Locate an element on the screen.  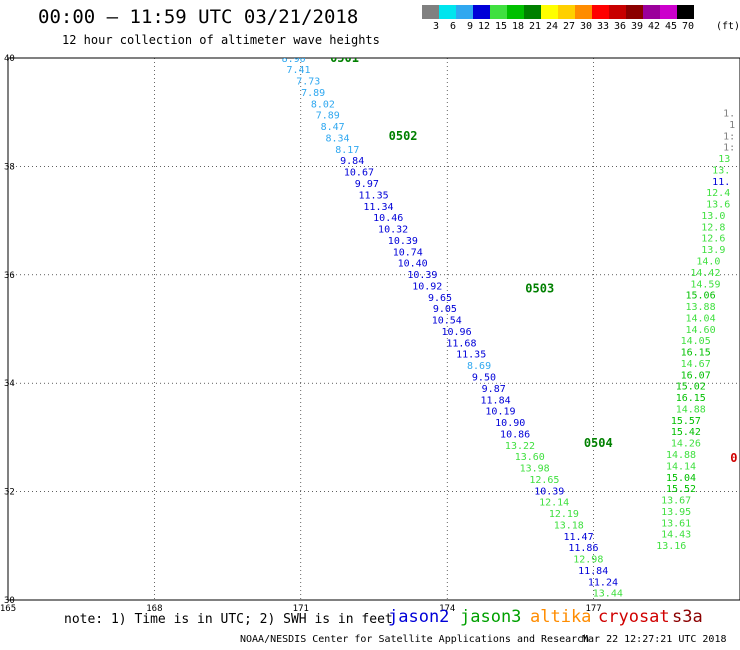
latitude-tick-label: 36 is located at coordinates (9, 276).